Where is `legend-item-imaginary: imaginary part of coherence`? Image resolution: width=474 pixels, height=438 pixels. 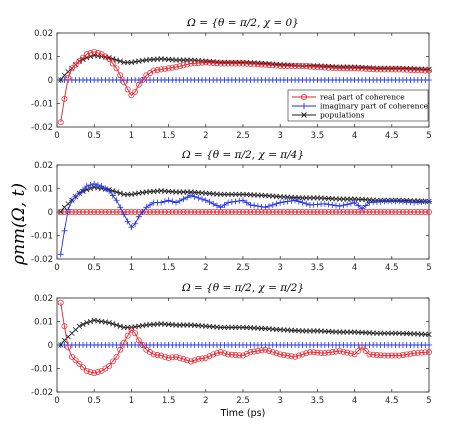
legend-item-imaginary: imaginary part of coherence is located at coordinates (360, 106).